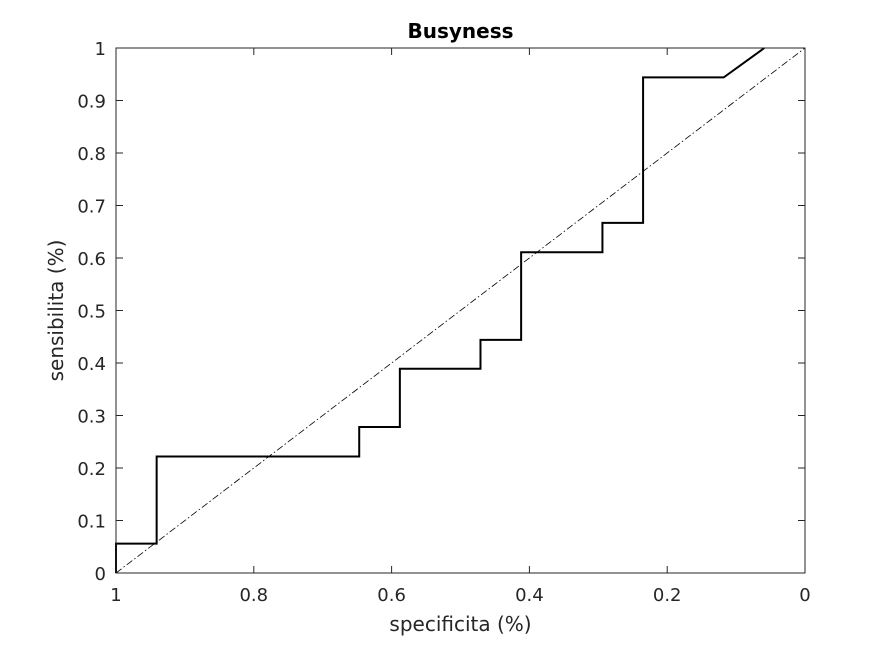 The image size is (891, 645). What do you see at coordinates (56, 311) in the screenshot?
I see `y-axis-title: sensibilita (%)` at bounding box center [56, 311].